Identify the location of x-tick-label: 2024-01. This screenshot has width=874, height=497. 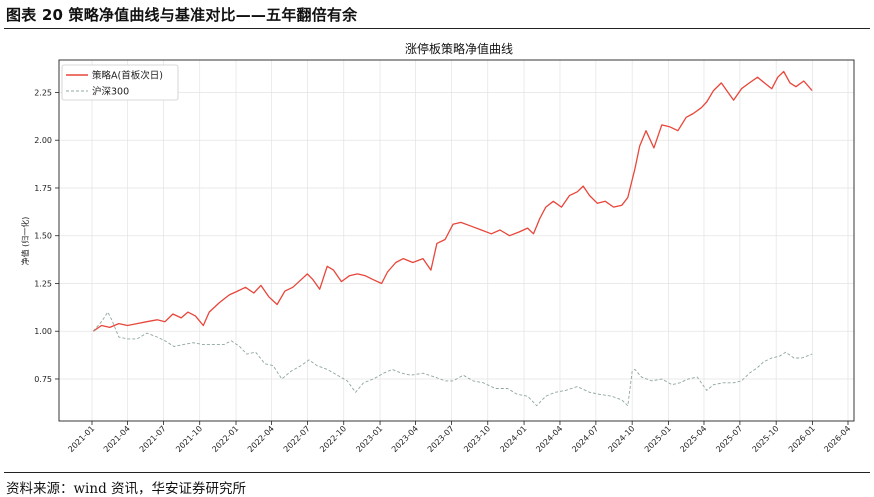
(513, 439).